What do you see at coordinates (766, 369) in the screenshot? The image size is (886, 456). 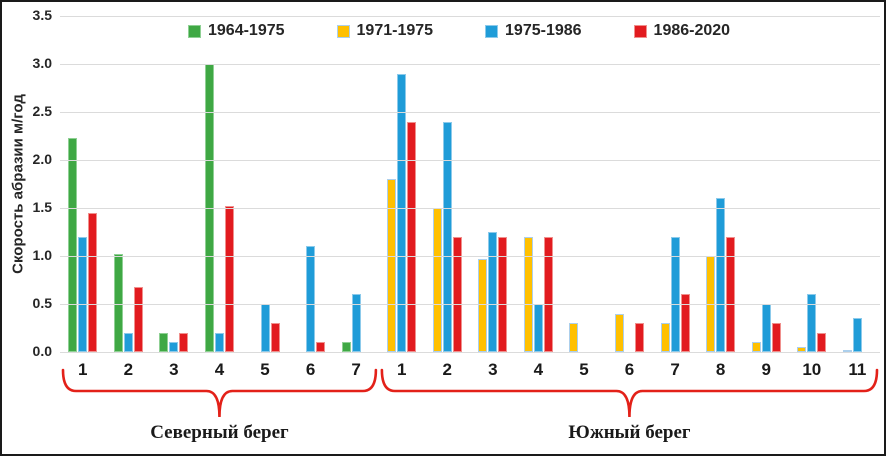 I see `x-tick-label: 9` at bounding box center [766, 369].